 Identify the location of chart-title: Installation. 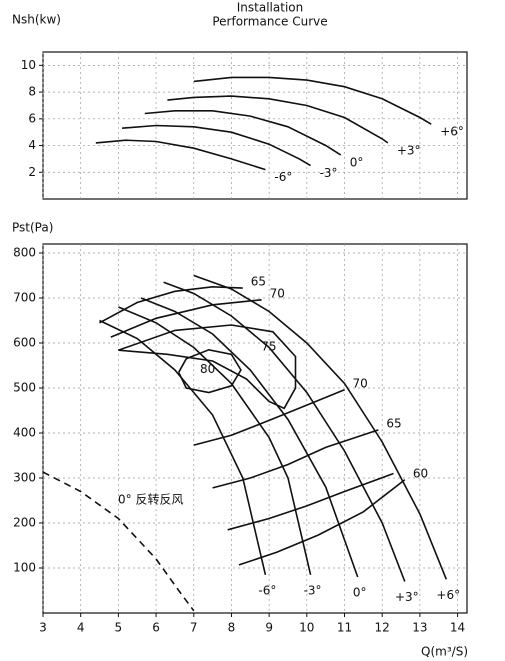
(270, 8).